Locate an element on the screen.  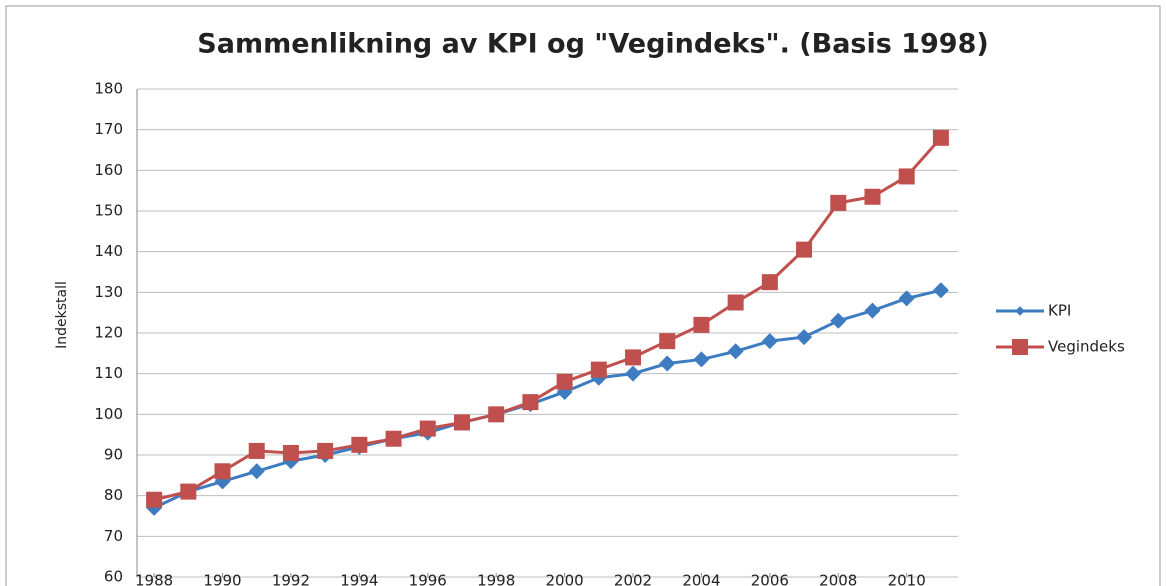
x-tick-label: 2004 is located at coordinates (701, 579).